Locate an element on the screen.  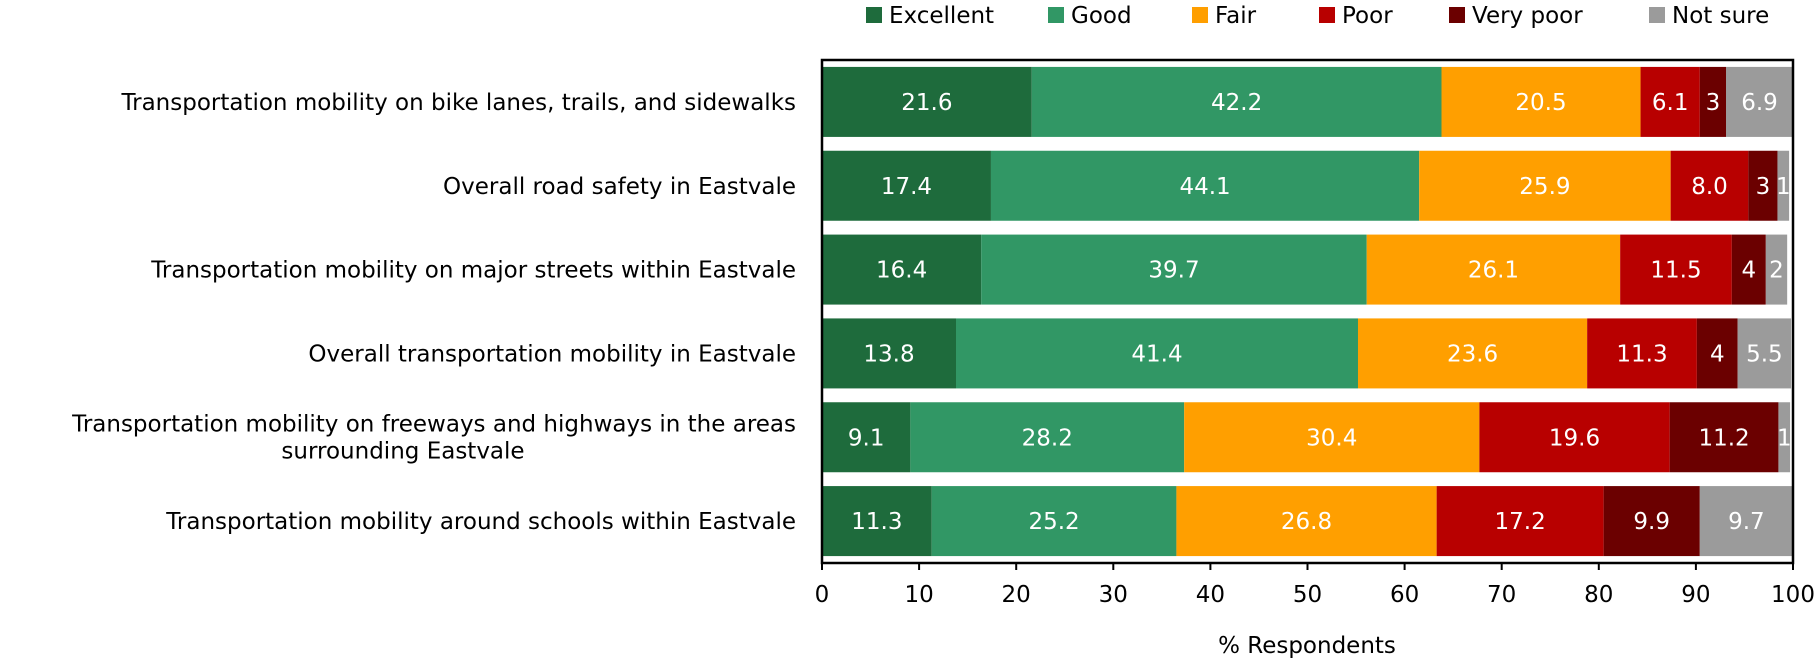
legend-label: Very poor is located at coordinates (1527, 16).